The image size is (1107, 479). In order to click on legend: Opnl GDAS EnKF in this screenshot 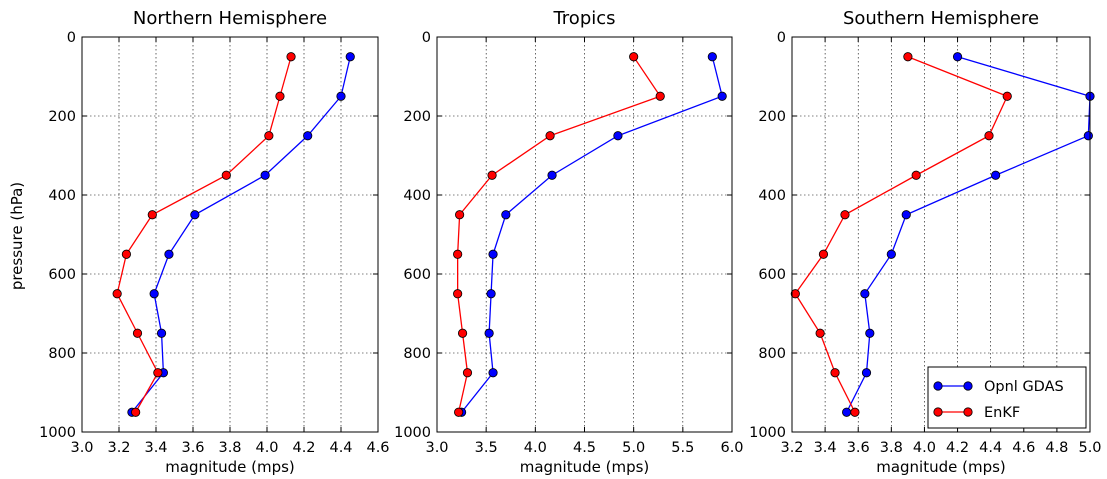, I will do `click(1007, 397)`.